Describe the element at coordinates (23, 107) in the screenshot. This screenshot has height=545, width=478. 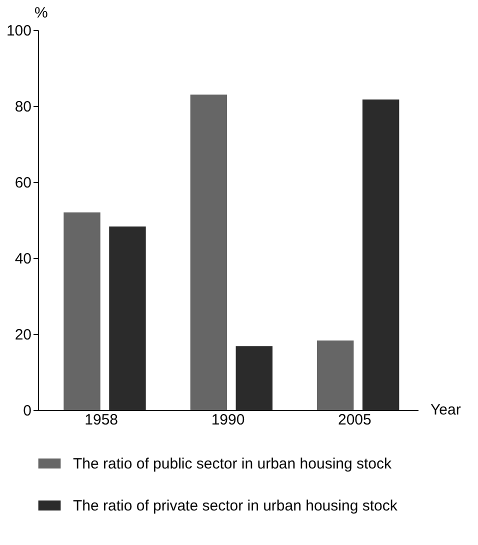
I see `y-tick-label: 80` at that location.